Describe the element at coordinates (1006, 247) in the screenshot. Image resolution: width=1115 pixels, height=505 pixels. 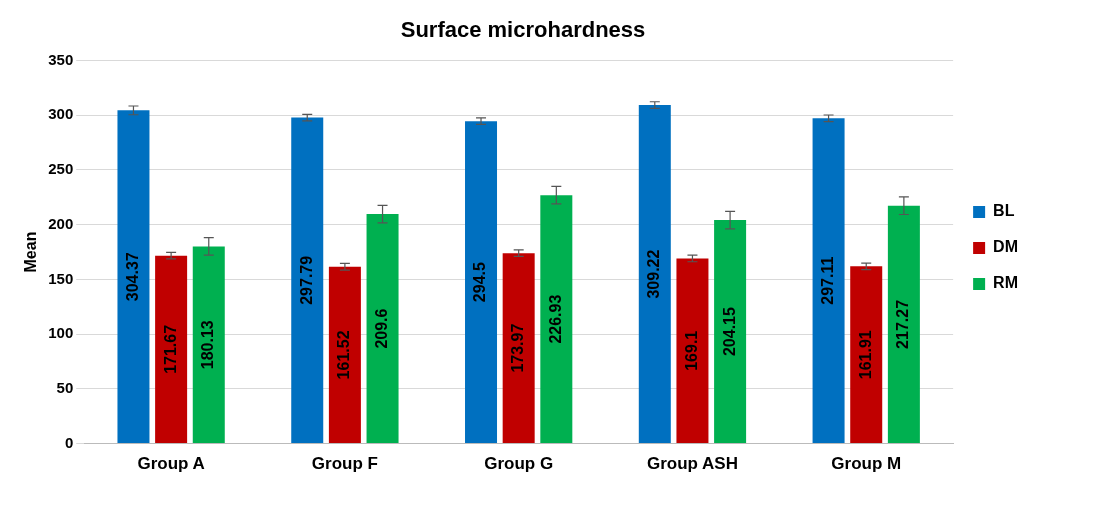
I see `legend-label: DM` at that location.